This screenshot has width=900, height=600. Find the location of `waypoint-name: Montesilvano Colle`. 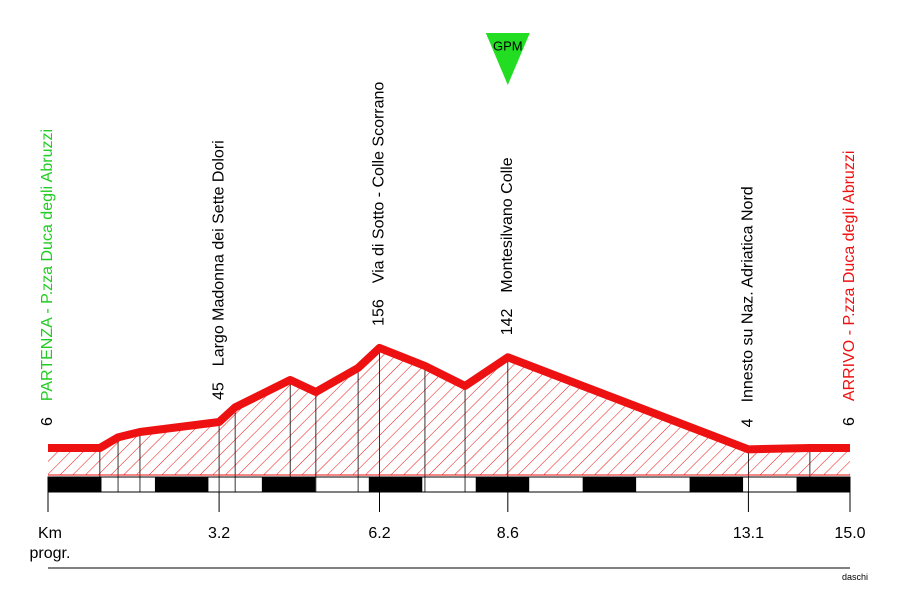

waypoint-name: Montesilvano Colle is located at coordinates (507, 224).